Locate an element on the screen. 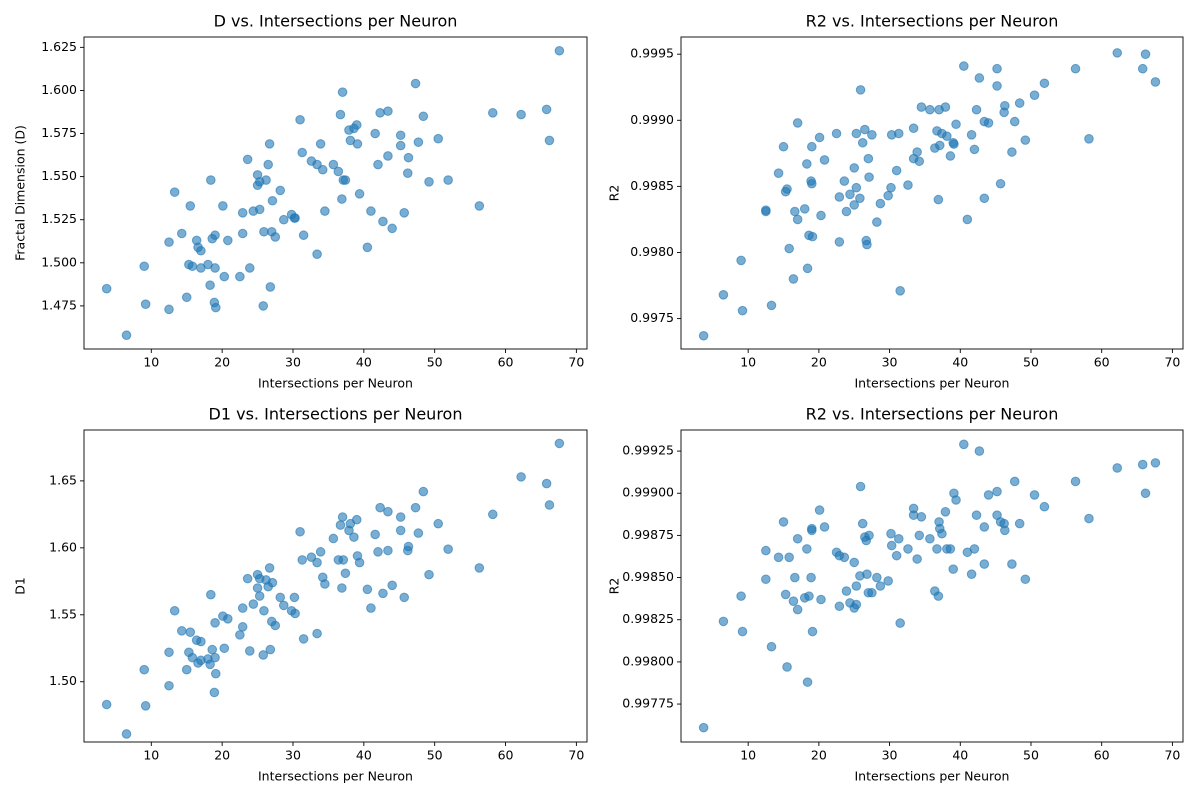 Image resolution: width=1200 pixels, height=800 pixels. y-tick-label: 1.550 is located at coordinates (59, 175).